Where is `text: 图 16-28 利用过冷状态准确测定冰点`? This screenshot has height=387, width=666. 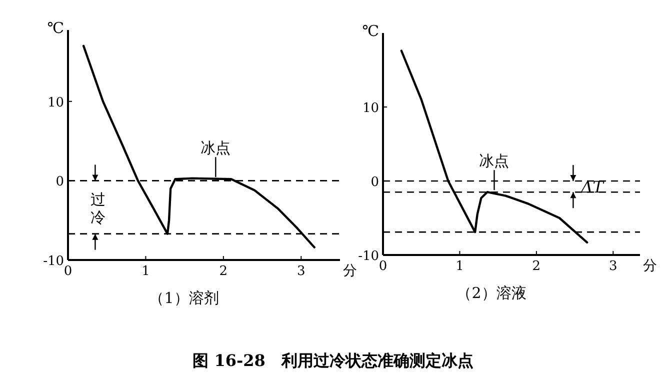
text: 图 16-28 利用过冷状态准确测定冰点 is located at coordinates (333, 360).